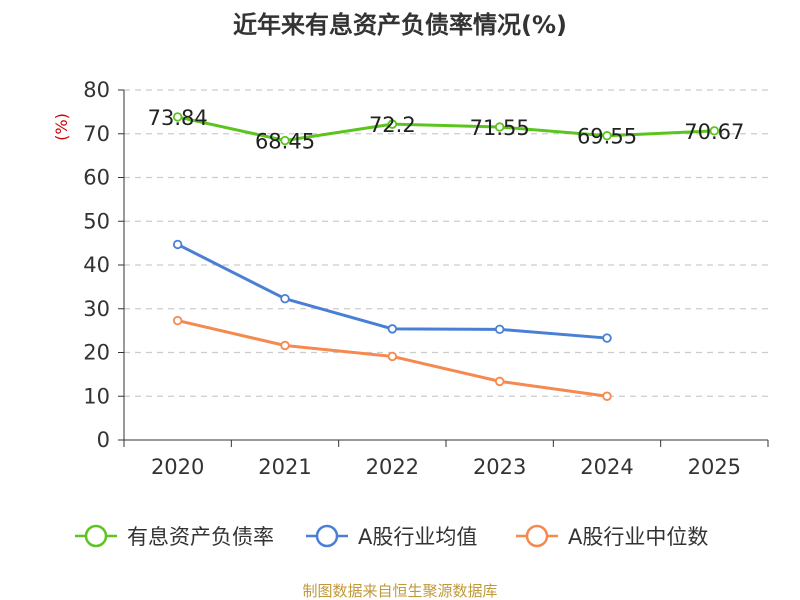  I want to click on legend-label: 有息资产负债率, so click(200, 537).